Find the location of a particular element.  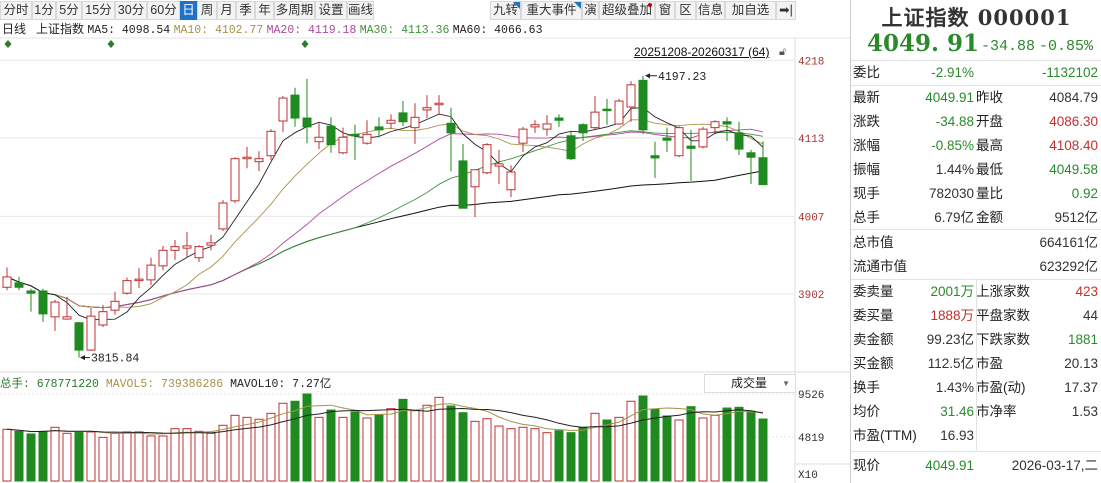

tool-button-label: 信息 is located at coordinates (710, 10).